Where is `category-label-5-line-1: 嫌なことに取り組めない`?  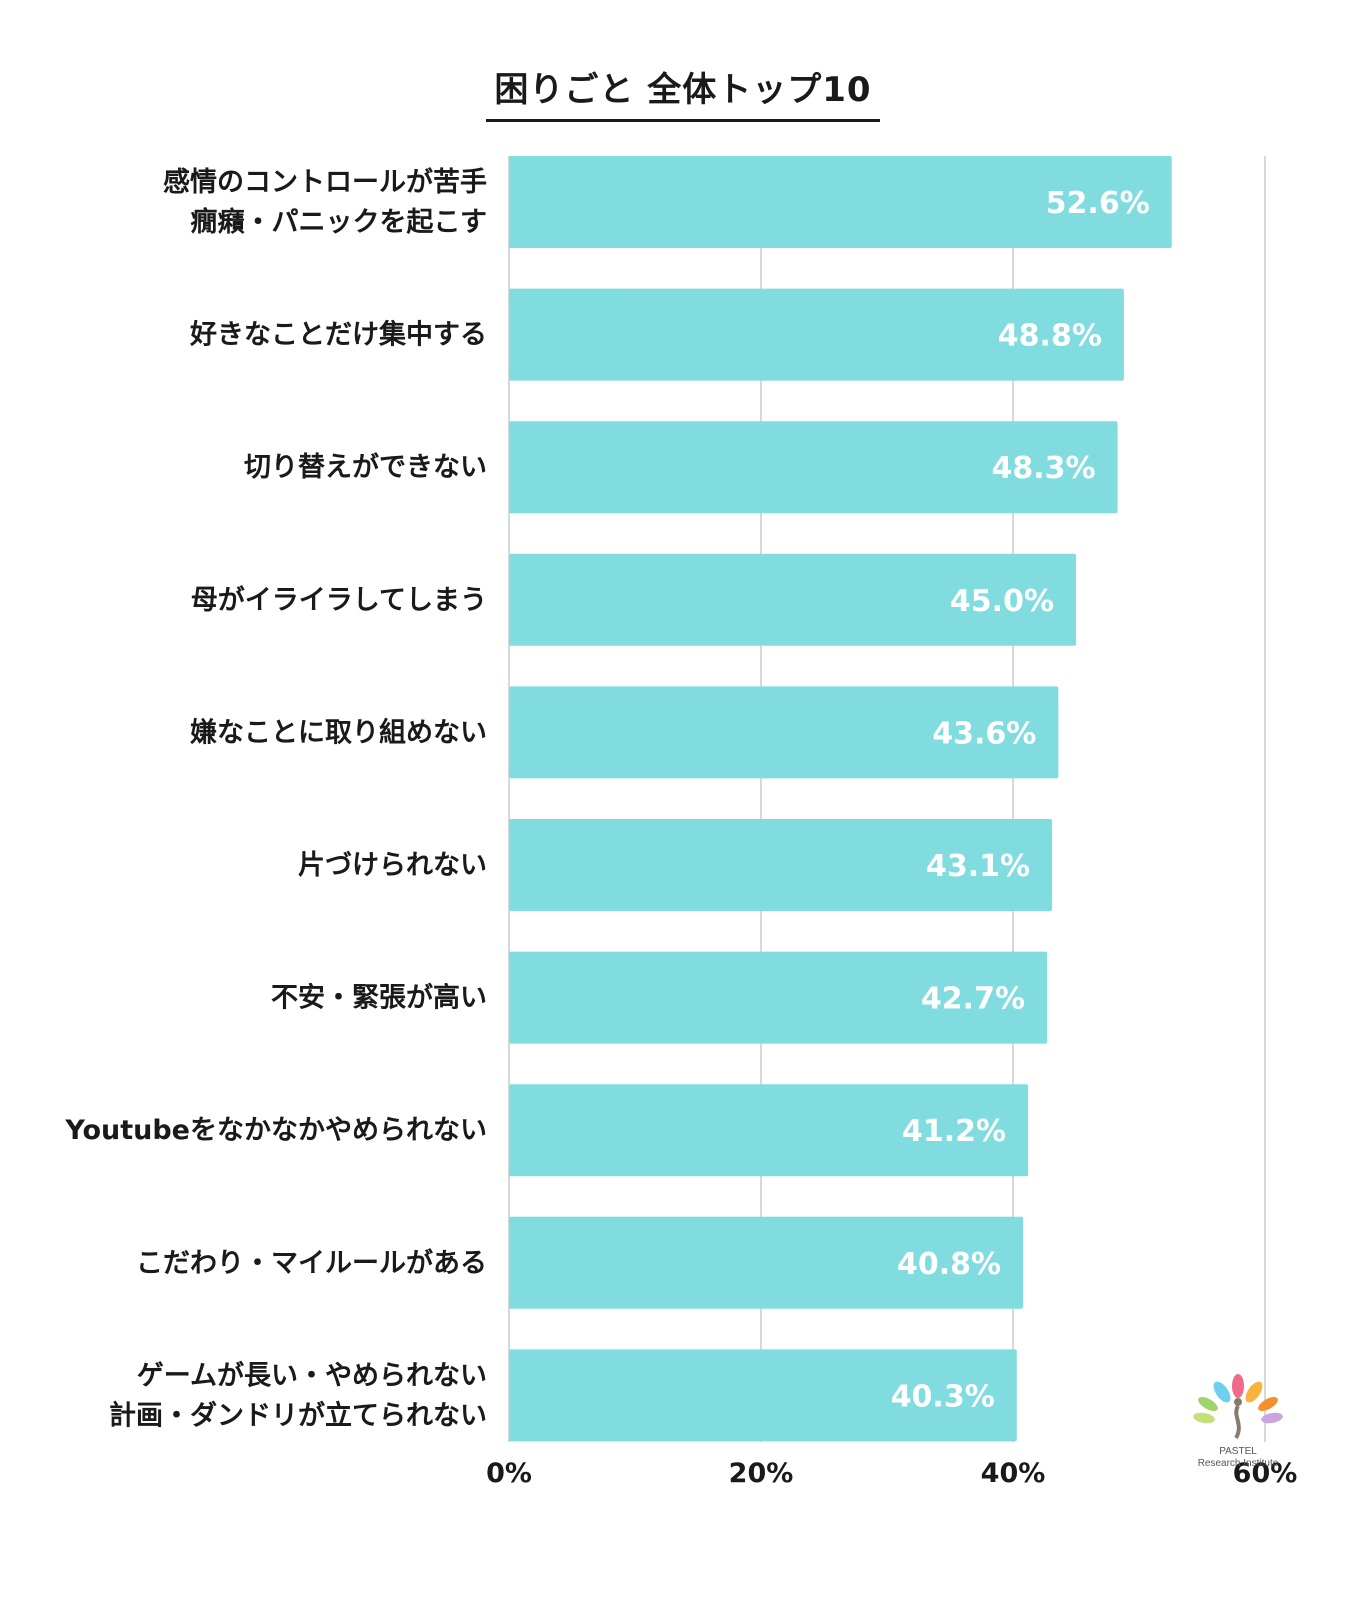
category-label-5-line-1: 嫌なことに取り組めない is located at coordinates (338, 732).